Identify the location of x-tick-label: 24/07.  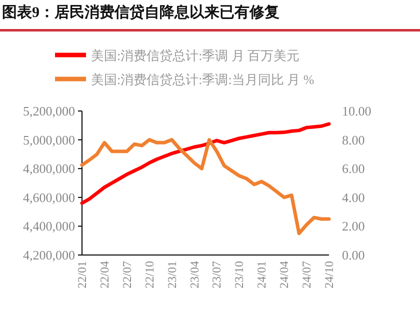
(307, 274).